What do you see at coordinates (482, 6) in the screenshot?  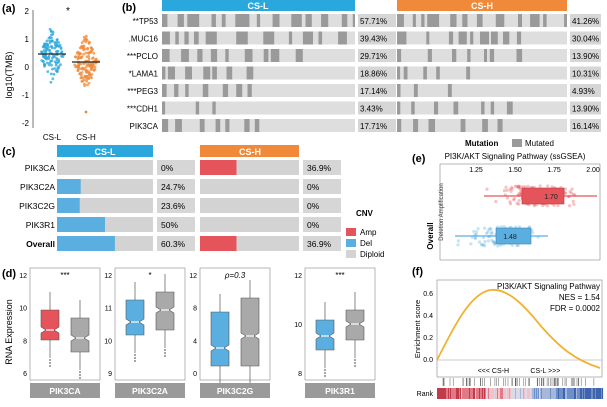 I see `panel-b-header-h: CS-H` at bounding box center [482, 6].